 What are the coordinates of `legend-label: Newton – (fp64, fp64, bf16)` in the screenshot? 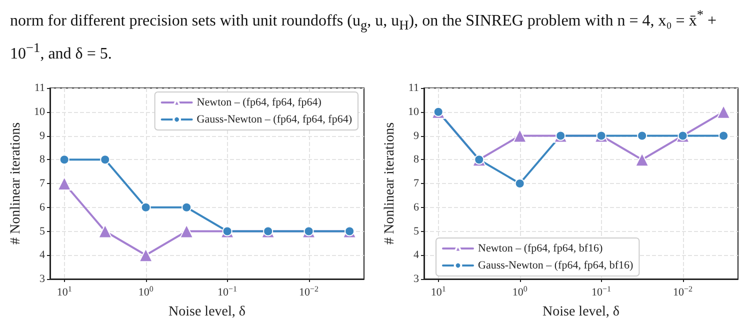 It's located at (540, 248).